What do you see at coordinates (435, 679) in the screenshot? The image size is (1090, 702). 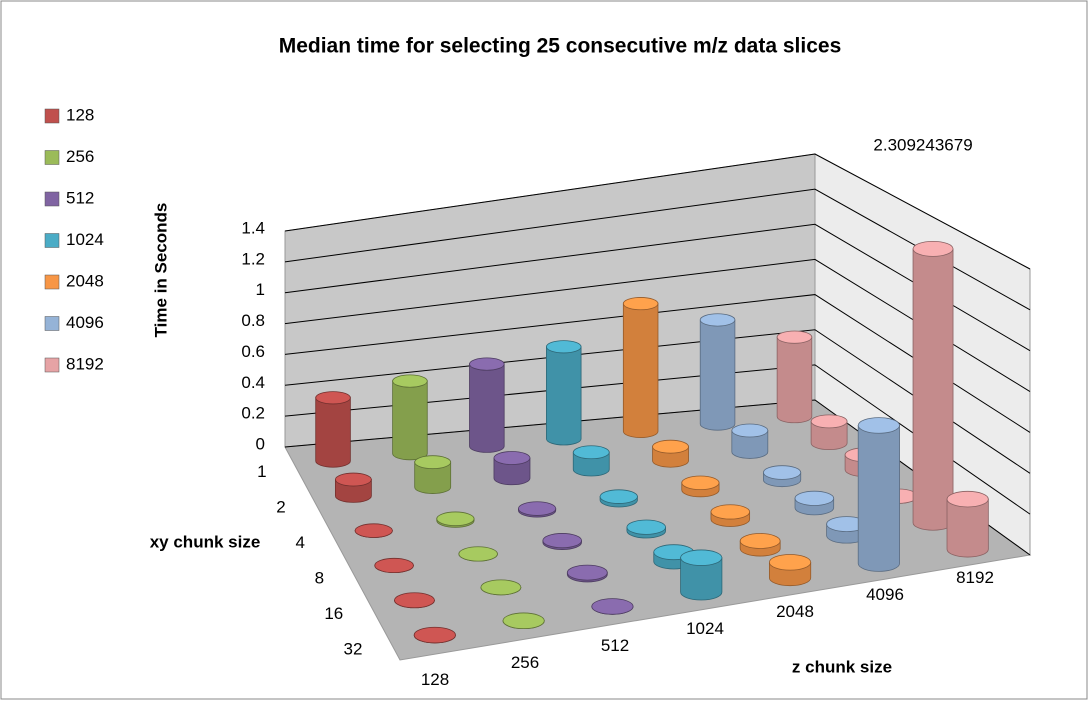 I see `x-tick-label: 128` at bounding box center [435, 679].